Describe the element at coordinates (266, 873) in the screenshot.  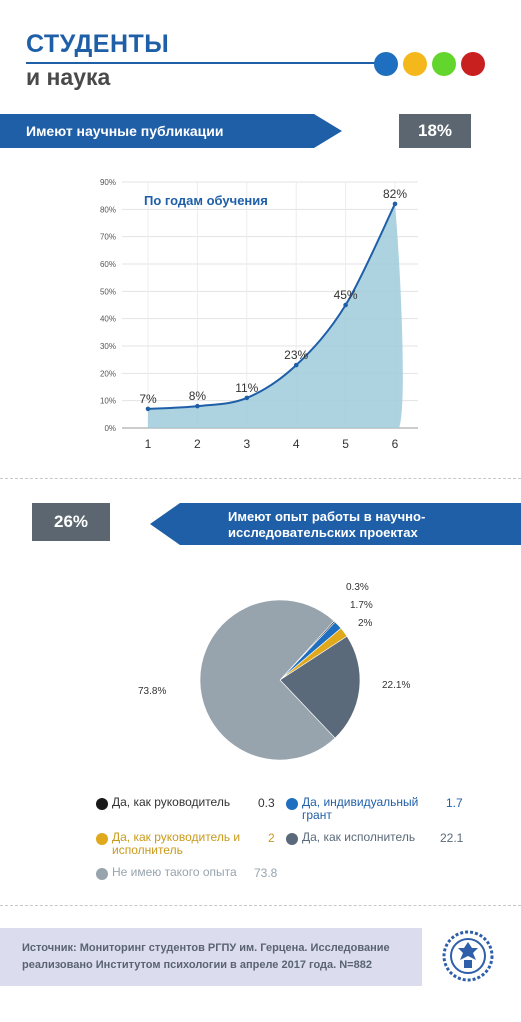
I see `legend-value: 73.8` at that location.